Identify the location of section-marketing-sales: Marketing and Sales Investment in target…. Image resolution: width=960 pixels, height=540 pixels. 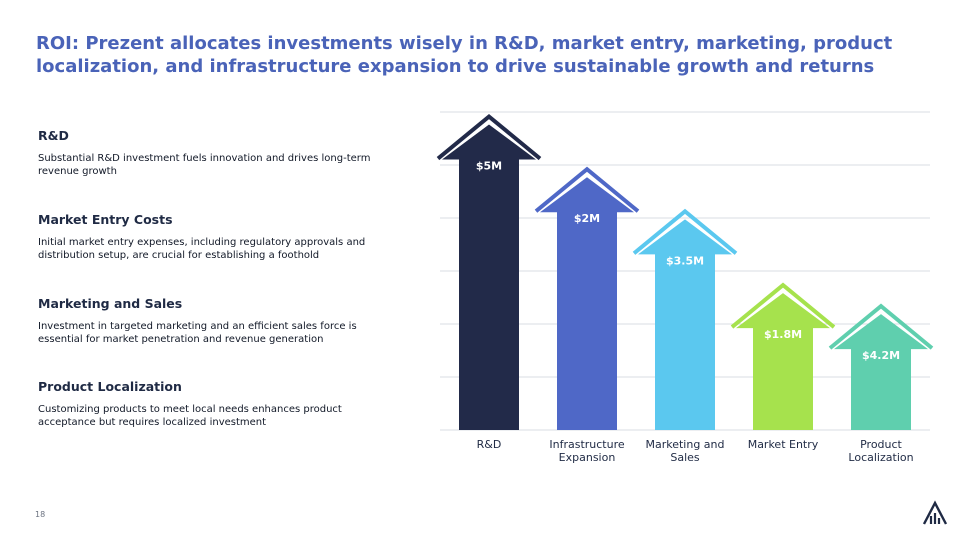
(210, 321).